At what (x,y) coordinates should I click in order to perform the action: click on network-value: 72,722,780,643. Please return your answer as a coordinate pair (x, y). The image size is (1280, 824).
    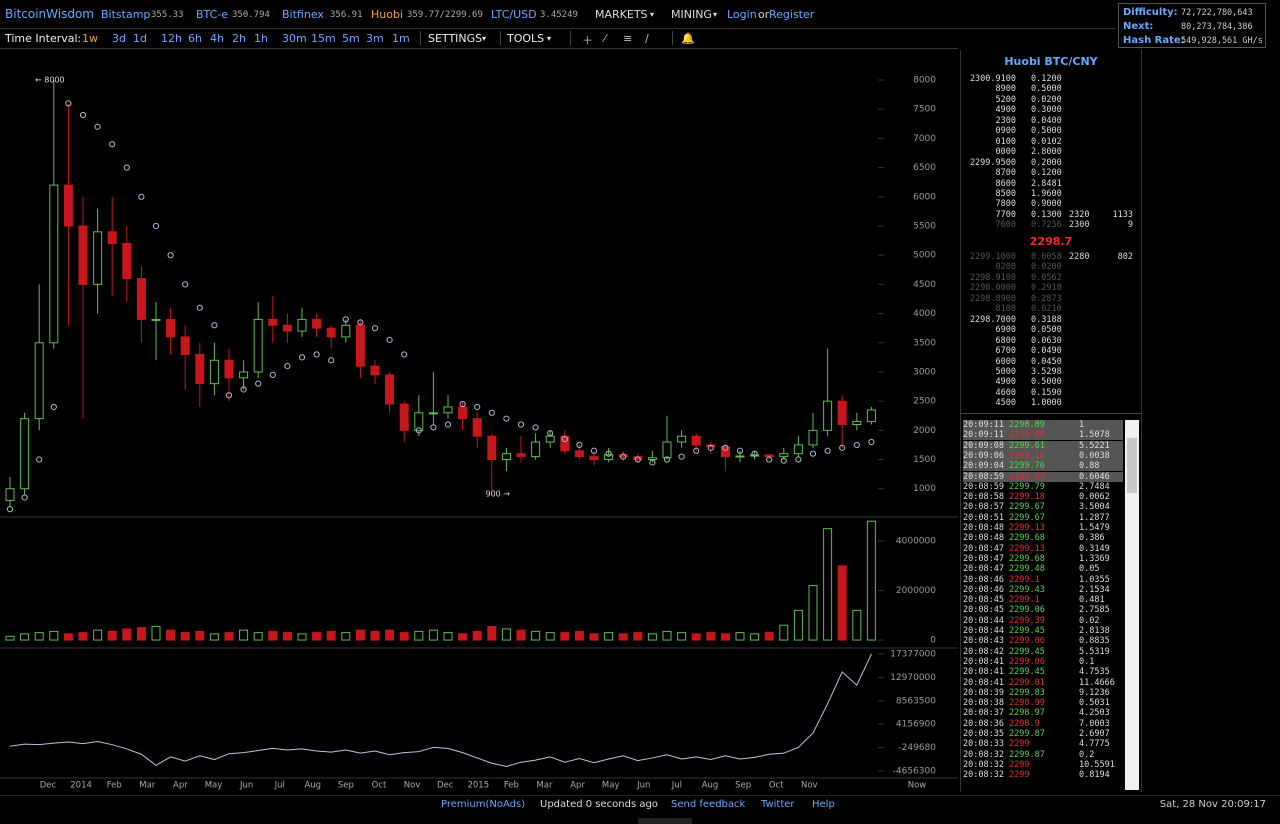
    Looking at the image, I should click on (1217, 13).